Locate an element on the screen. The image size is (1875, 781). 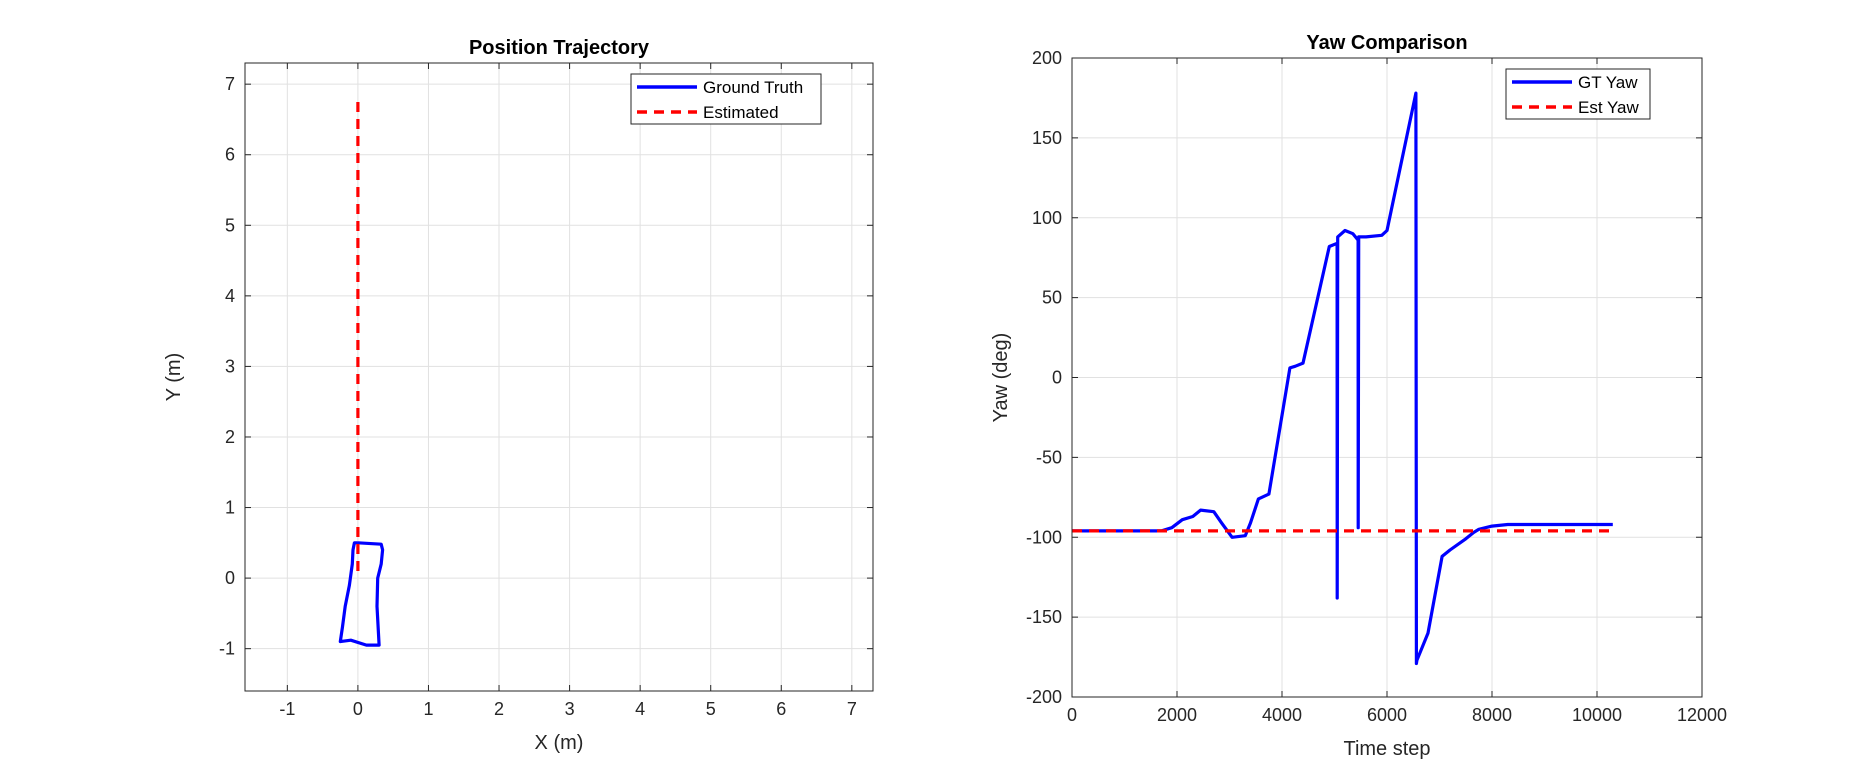
y-tick-label: -150 is located at coordinates (1044, 617).